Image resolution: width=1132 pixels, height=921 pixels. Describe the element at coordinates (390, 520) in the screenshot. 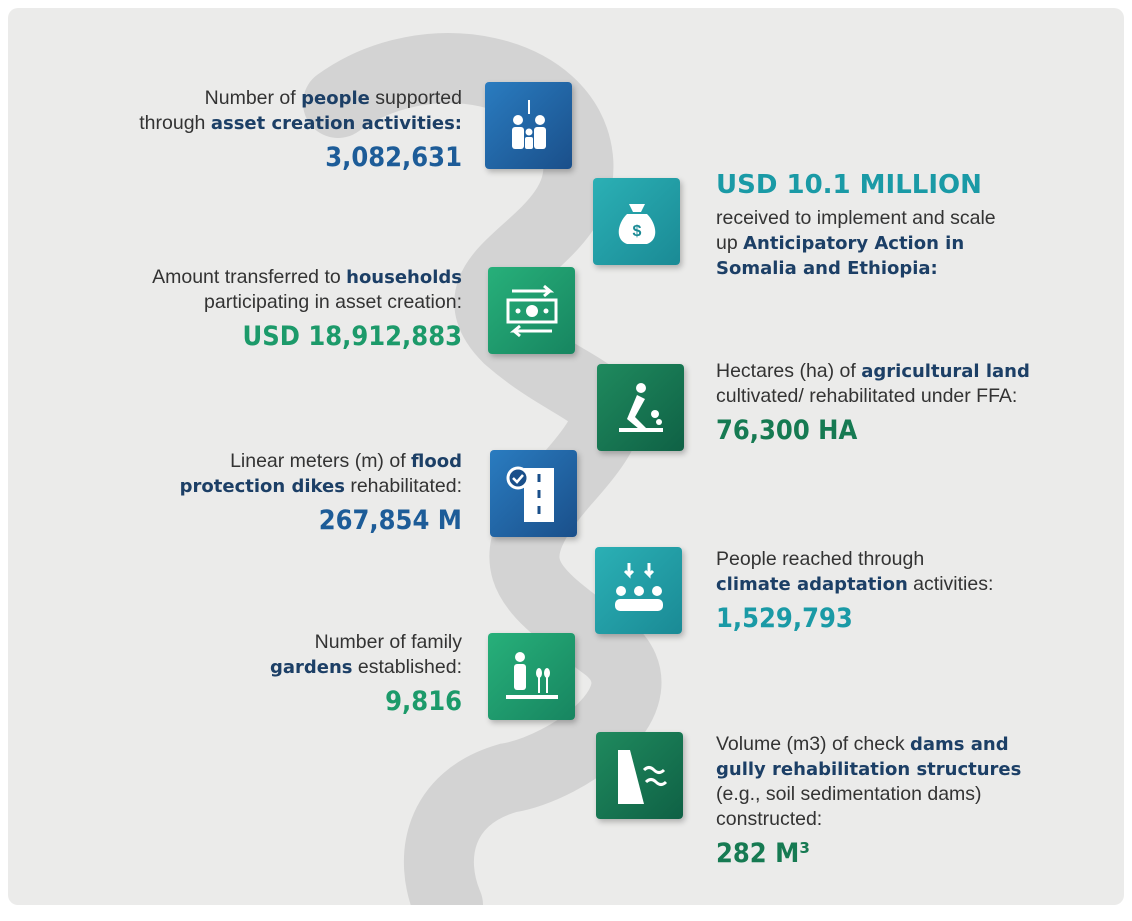

I see `stat-value: 267,854 M` at that location.